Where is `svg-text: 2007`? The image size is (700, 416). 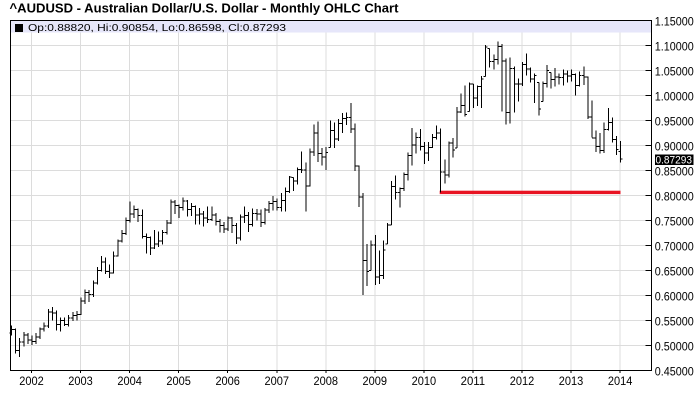
svg-text: 2007 is located at coordinates (277, 382).